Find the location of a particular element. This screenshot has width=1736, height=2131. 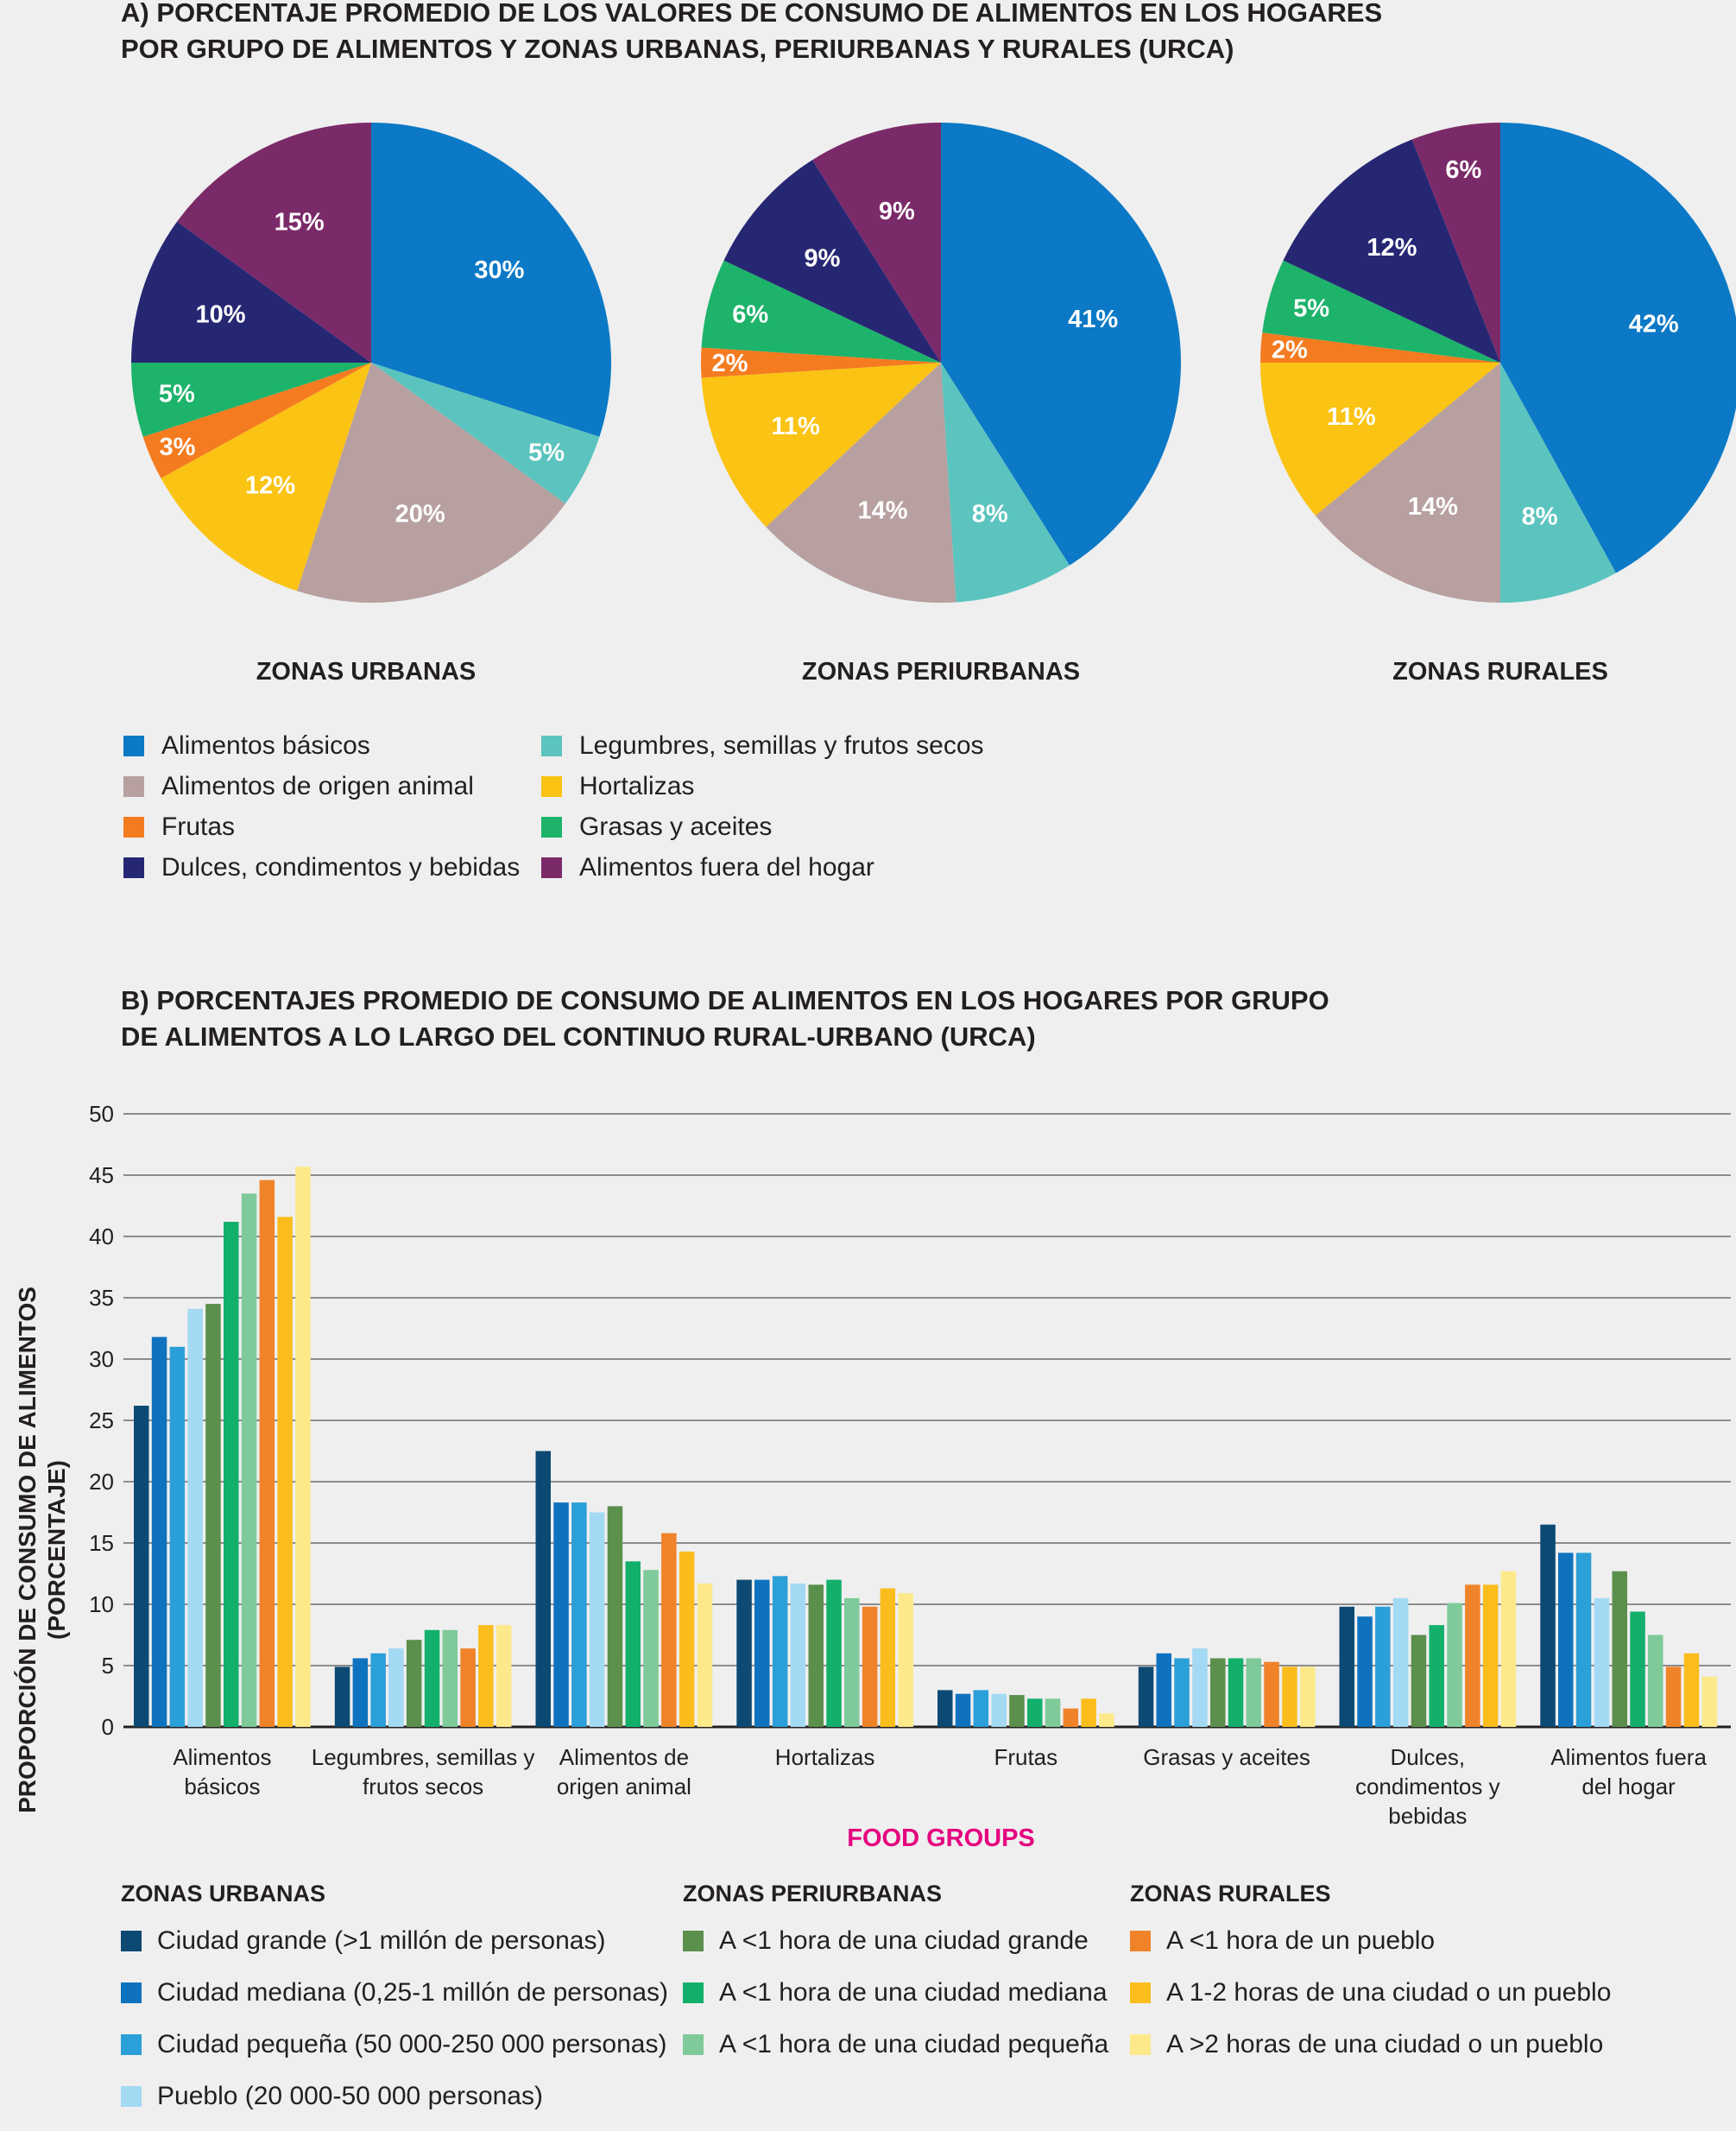

pie-slice-label: 3% is located at coordinates (178, 447).